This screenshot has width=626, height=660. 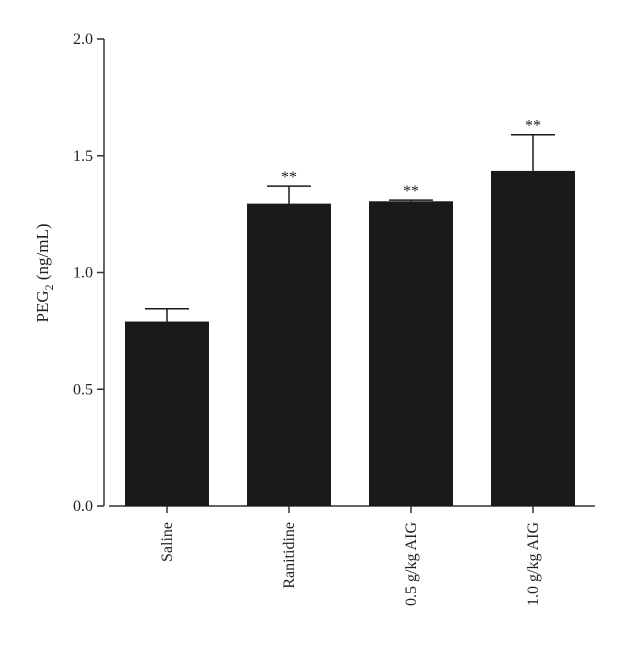 What do you see at coordinates (83, 156) in the screenshot?
I see `y-tick-label: 1.5` at bounding box center [83, 156].